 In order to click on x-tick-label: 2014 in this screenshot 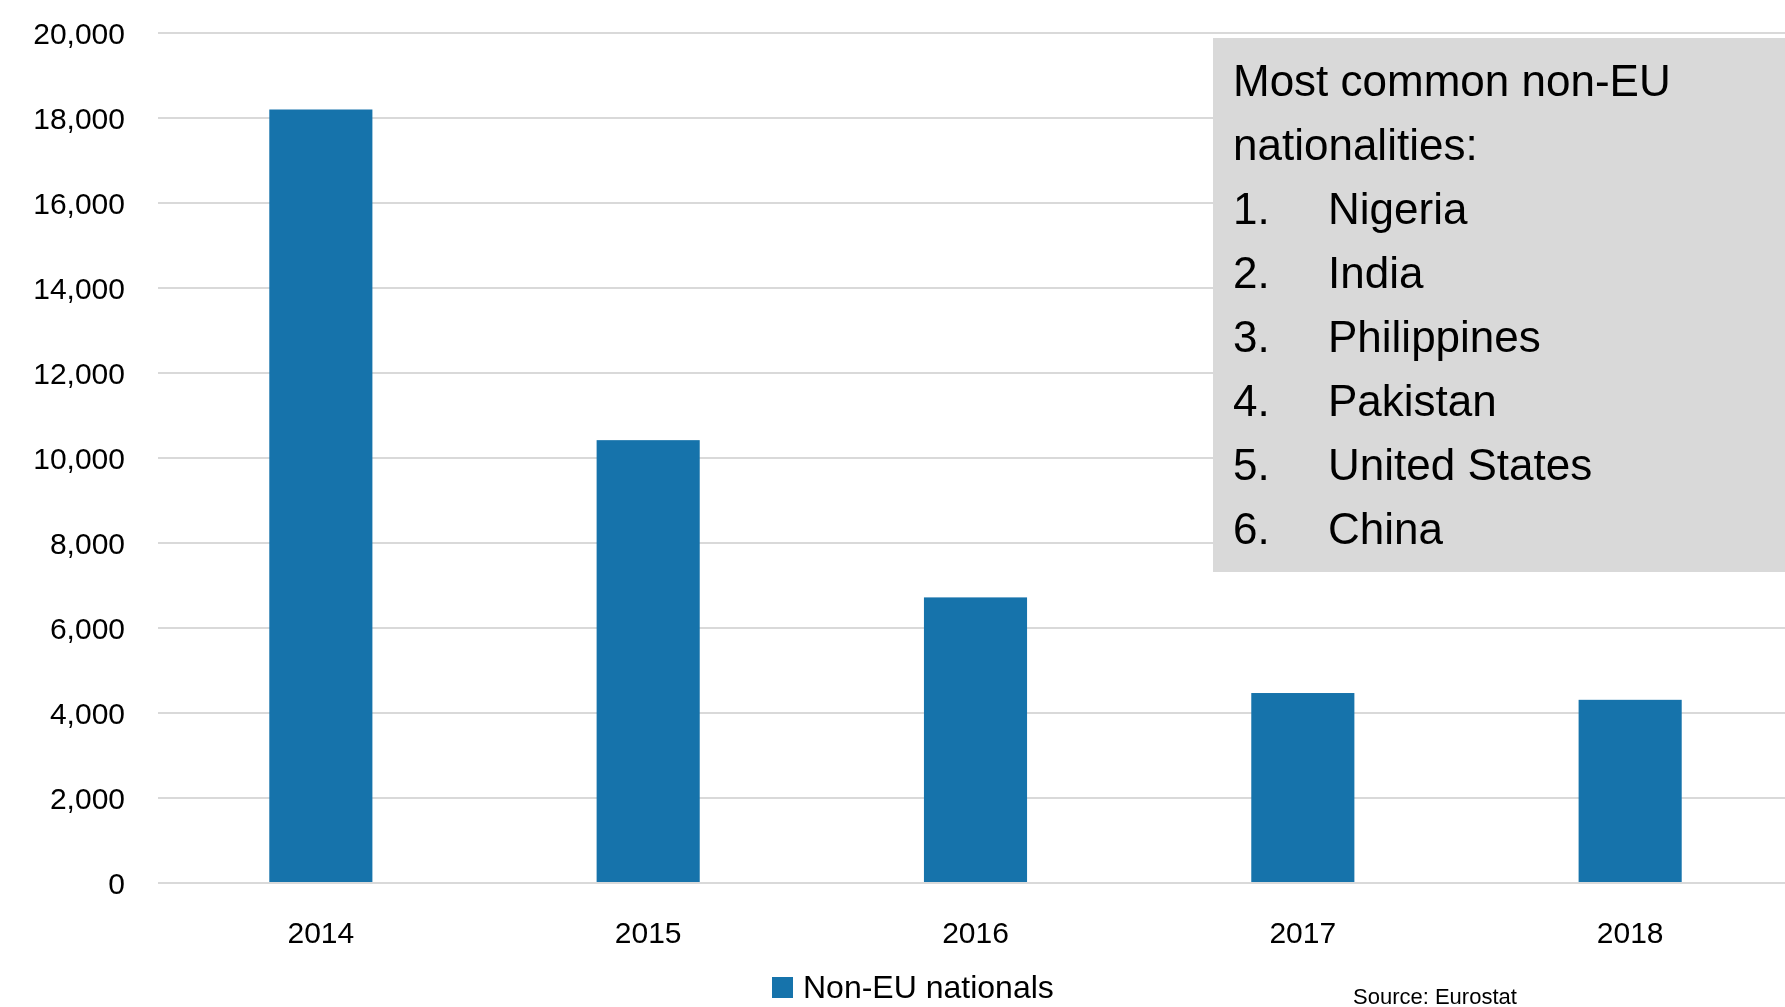, I will do `click(321, 932)`.